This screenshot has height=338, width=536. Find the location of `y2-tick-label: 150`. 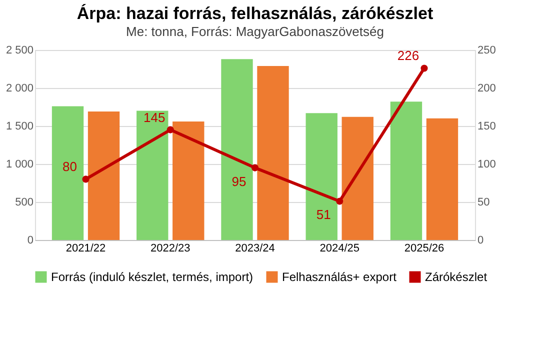

y2-tick-label: 150 is located at coordinates (487, 126).